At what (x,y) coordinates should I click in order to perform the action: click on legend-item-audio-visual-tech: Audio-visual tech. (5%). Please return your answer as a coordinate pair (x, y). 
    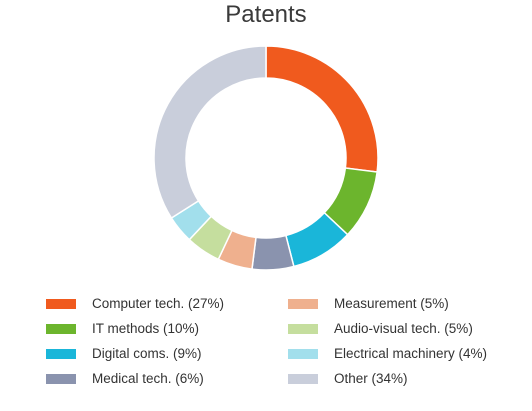
    Looking at the image, I should click on (402, 328).